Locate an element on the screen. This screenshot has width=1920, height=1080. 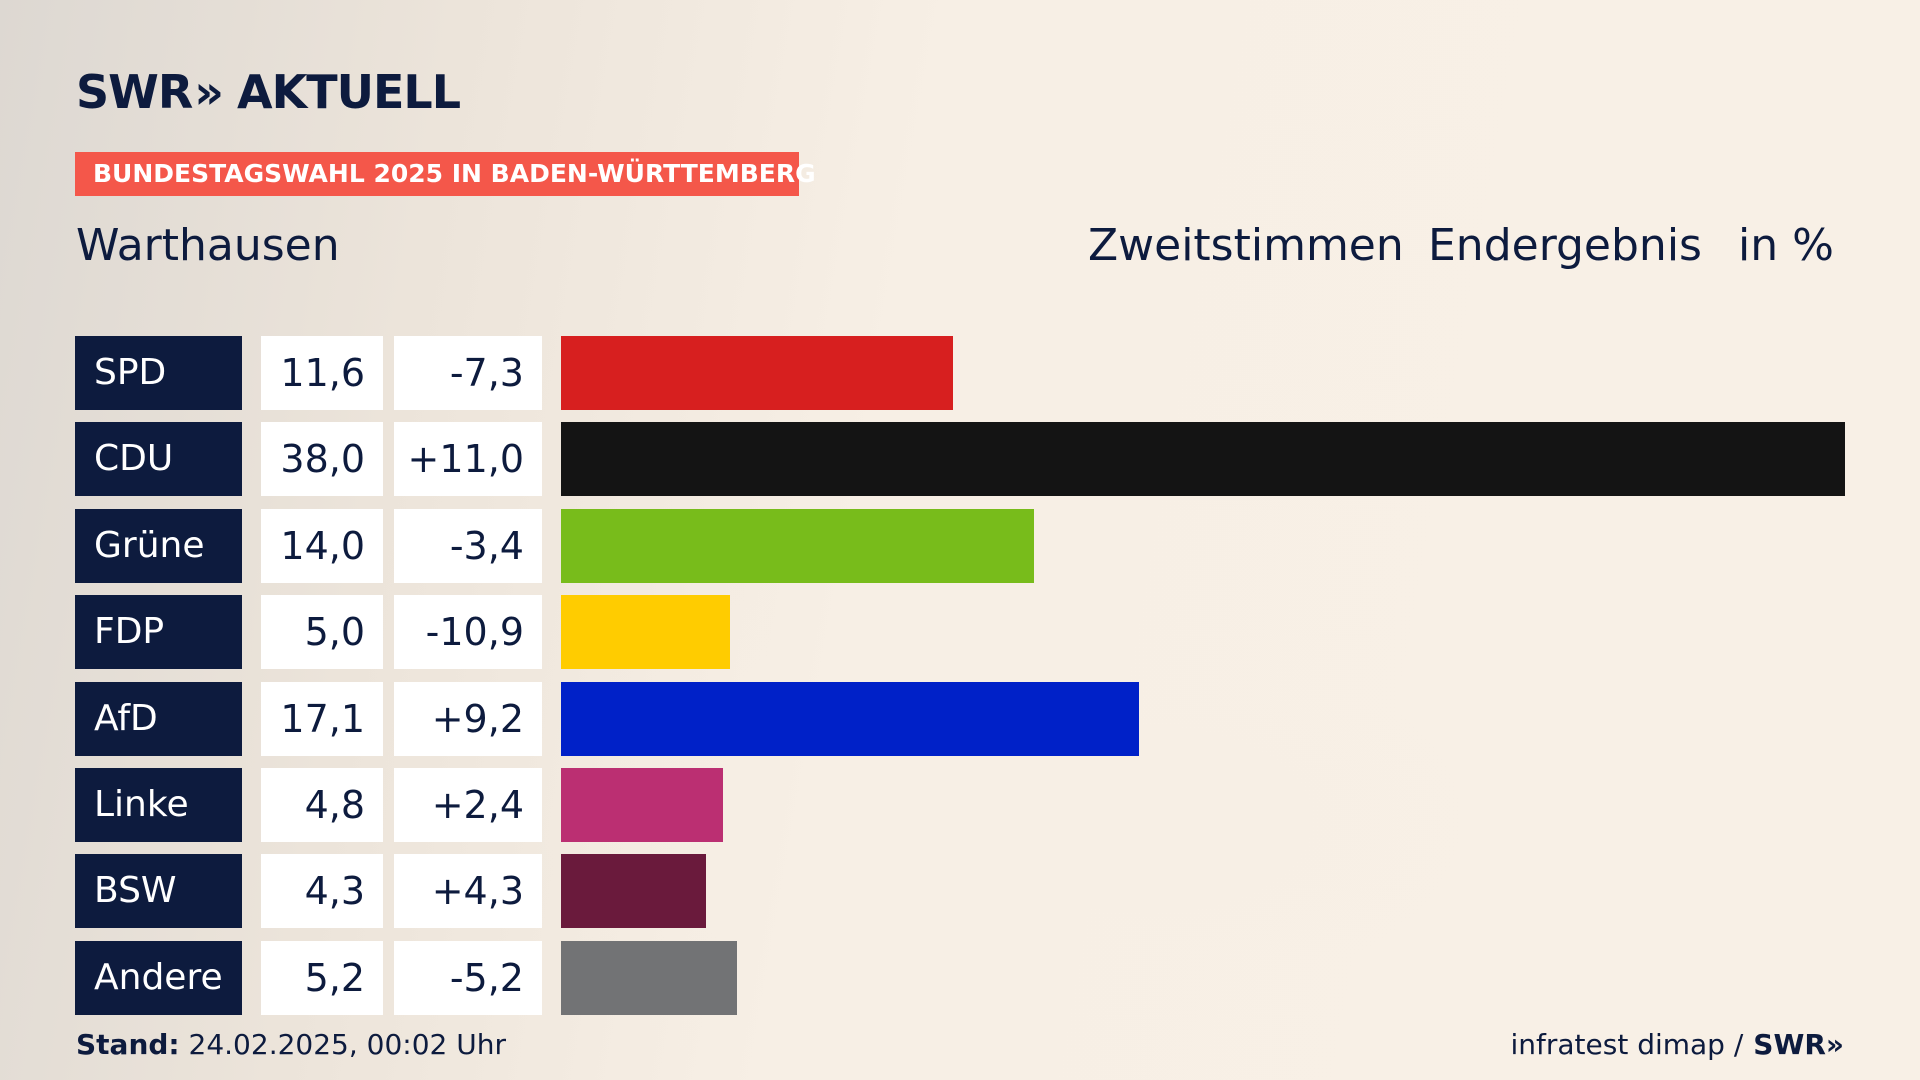
party-label: CDU is located at coordinates (158, 459).